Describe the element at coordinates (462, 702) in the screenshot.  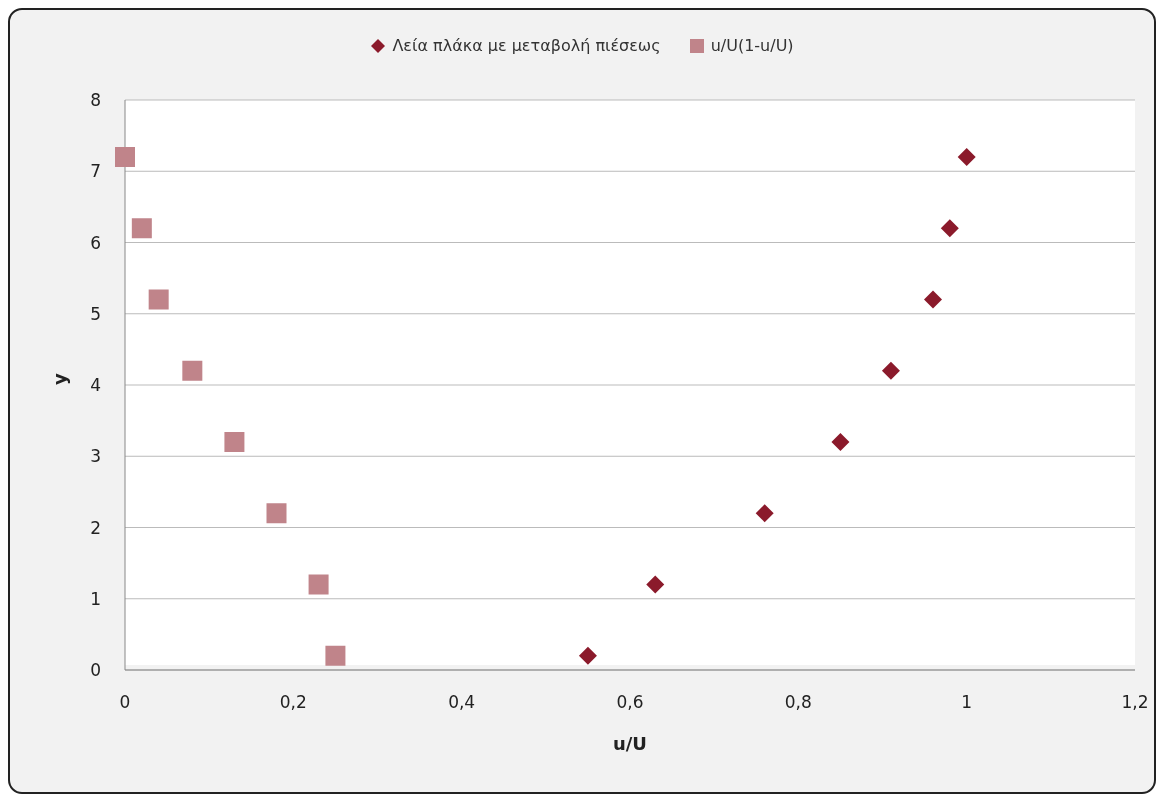
I see `x-tick-label: 0,4` at that location.